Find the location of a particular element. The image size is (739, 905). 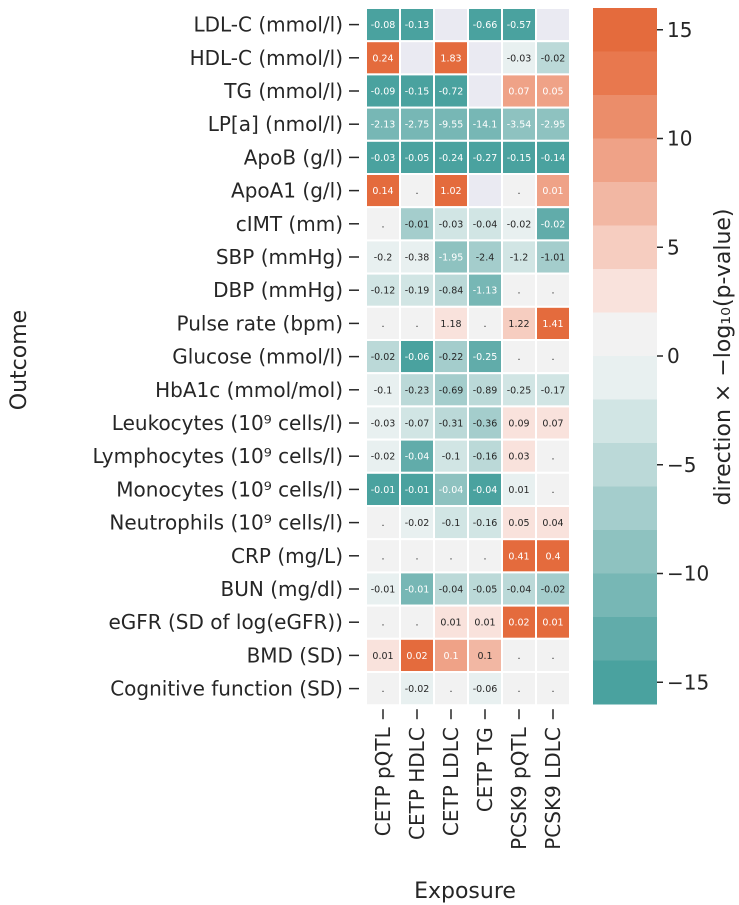

cell-value-label: 1.41 is located at coordinates (552, 324).